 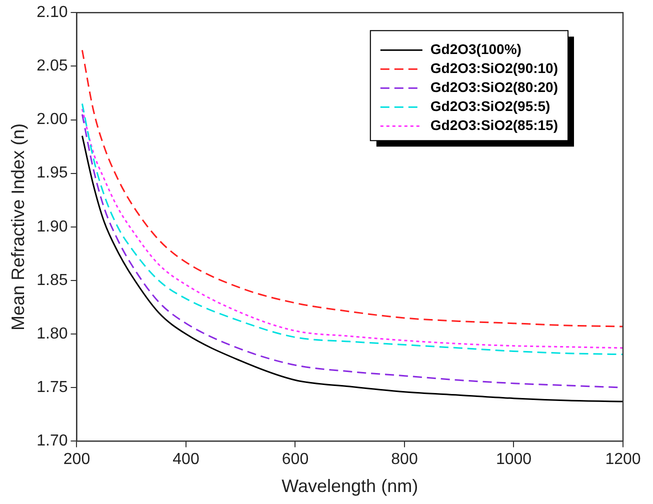 What do you see at coordinates (76, 459) in the screenshot?
I see `x-tick-label: 200` at bounding box center [76, 459].